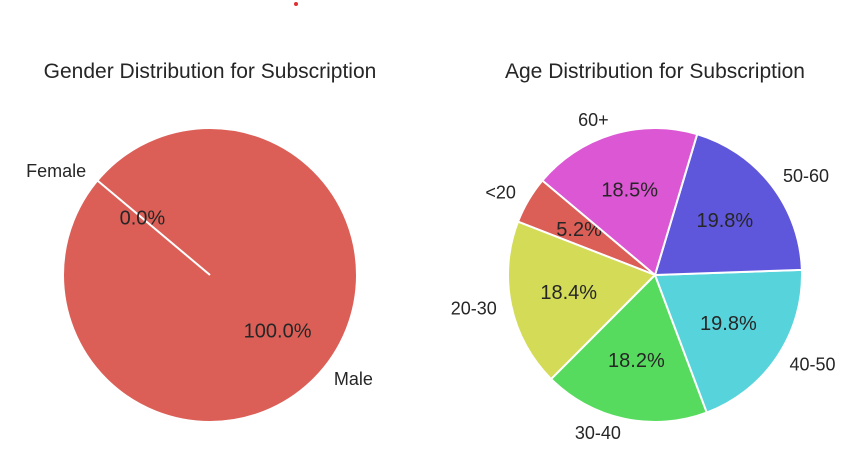  What do you see at coordinates (806, 176) in the screenshot?
I see `age-label-50-60: 50-60` at bounding box center [806, 176].